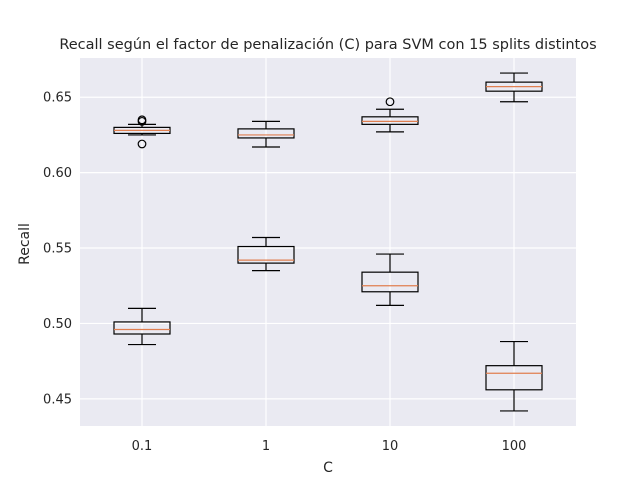 The height and width of the screenshot is (480, 640). I want to click on y-tick-label: 0.65, so click(57, 98).